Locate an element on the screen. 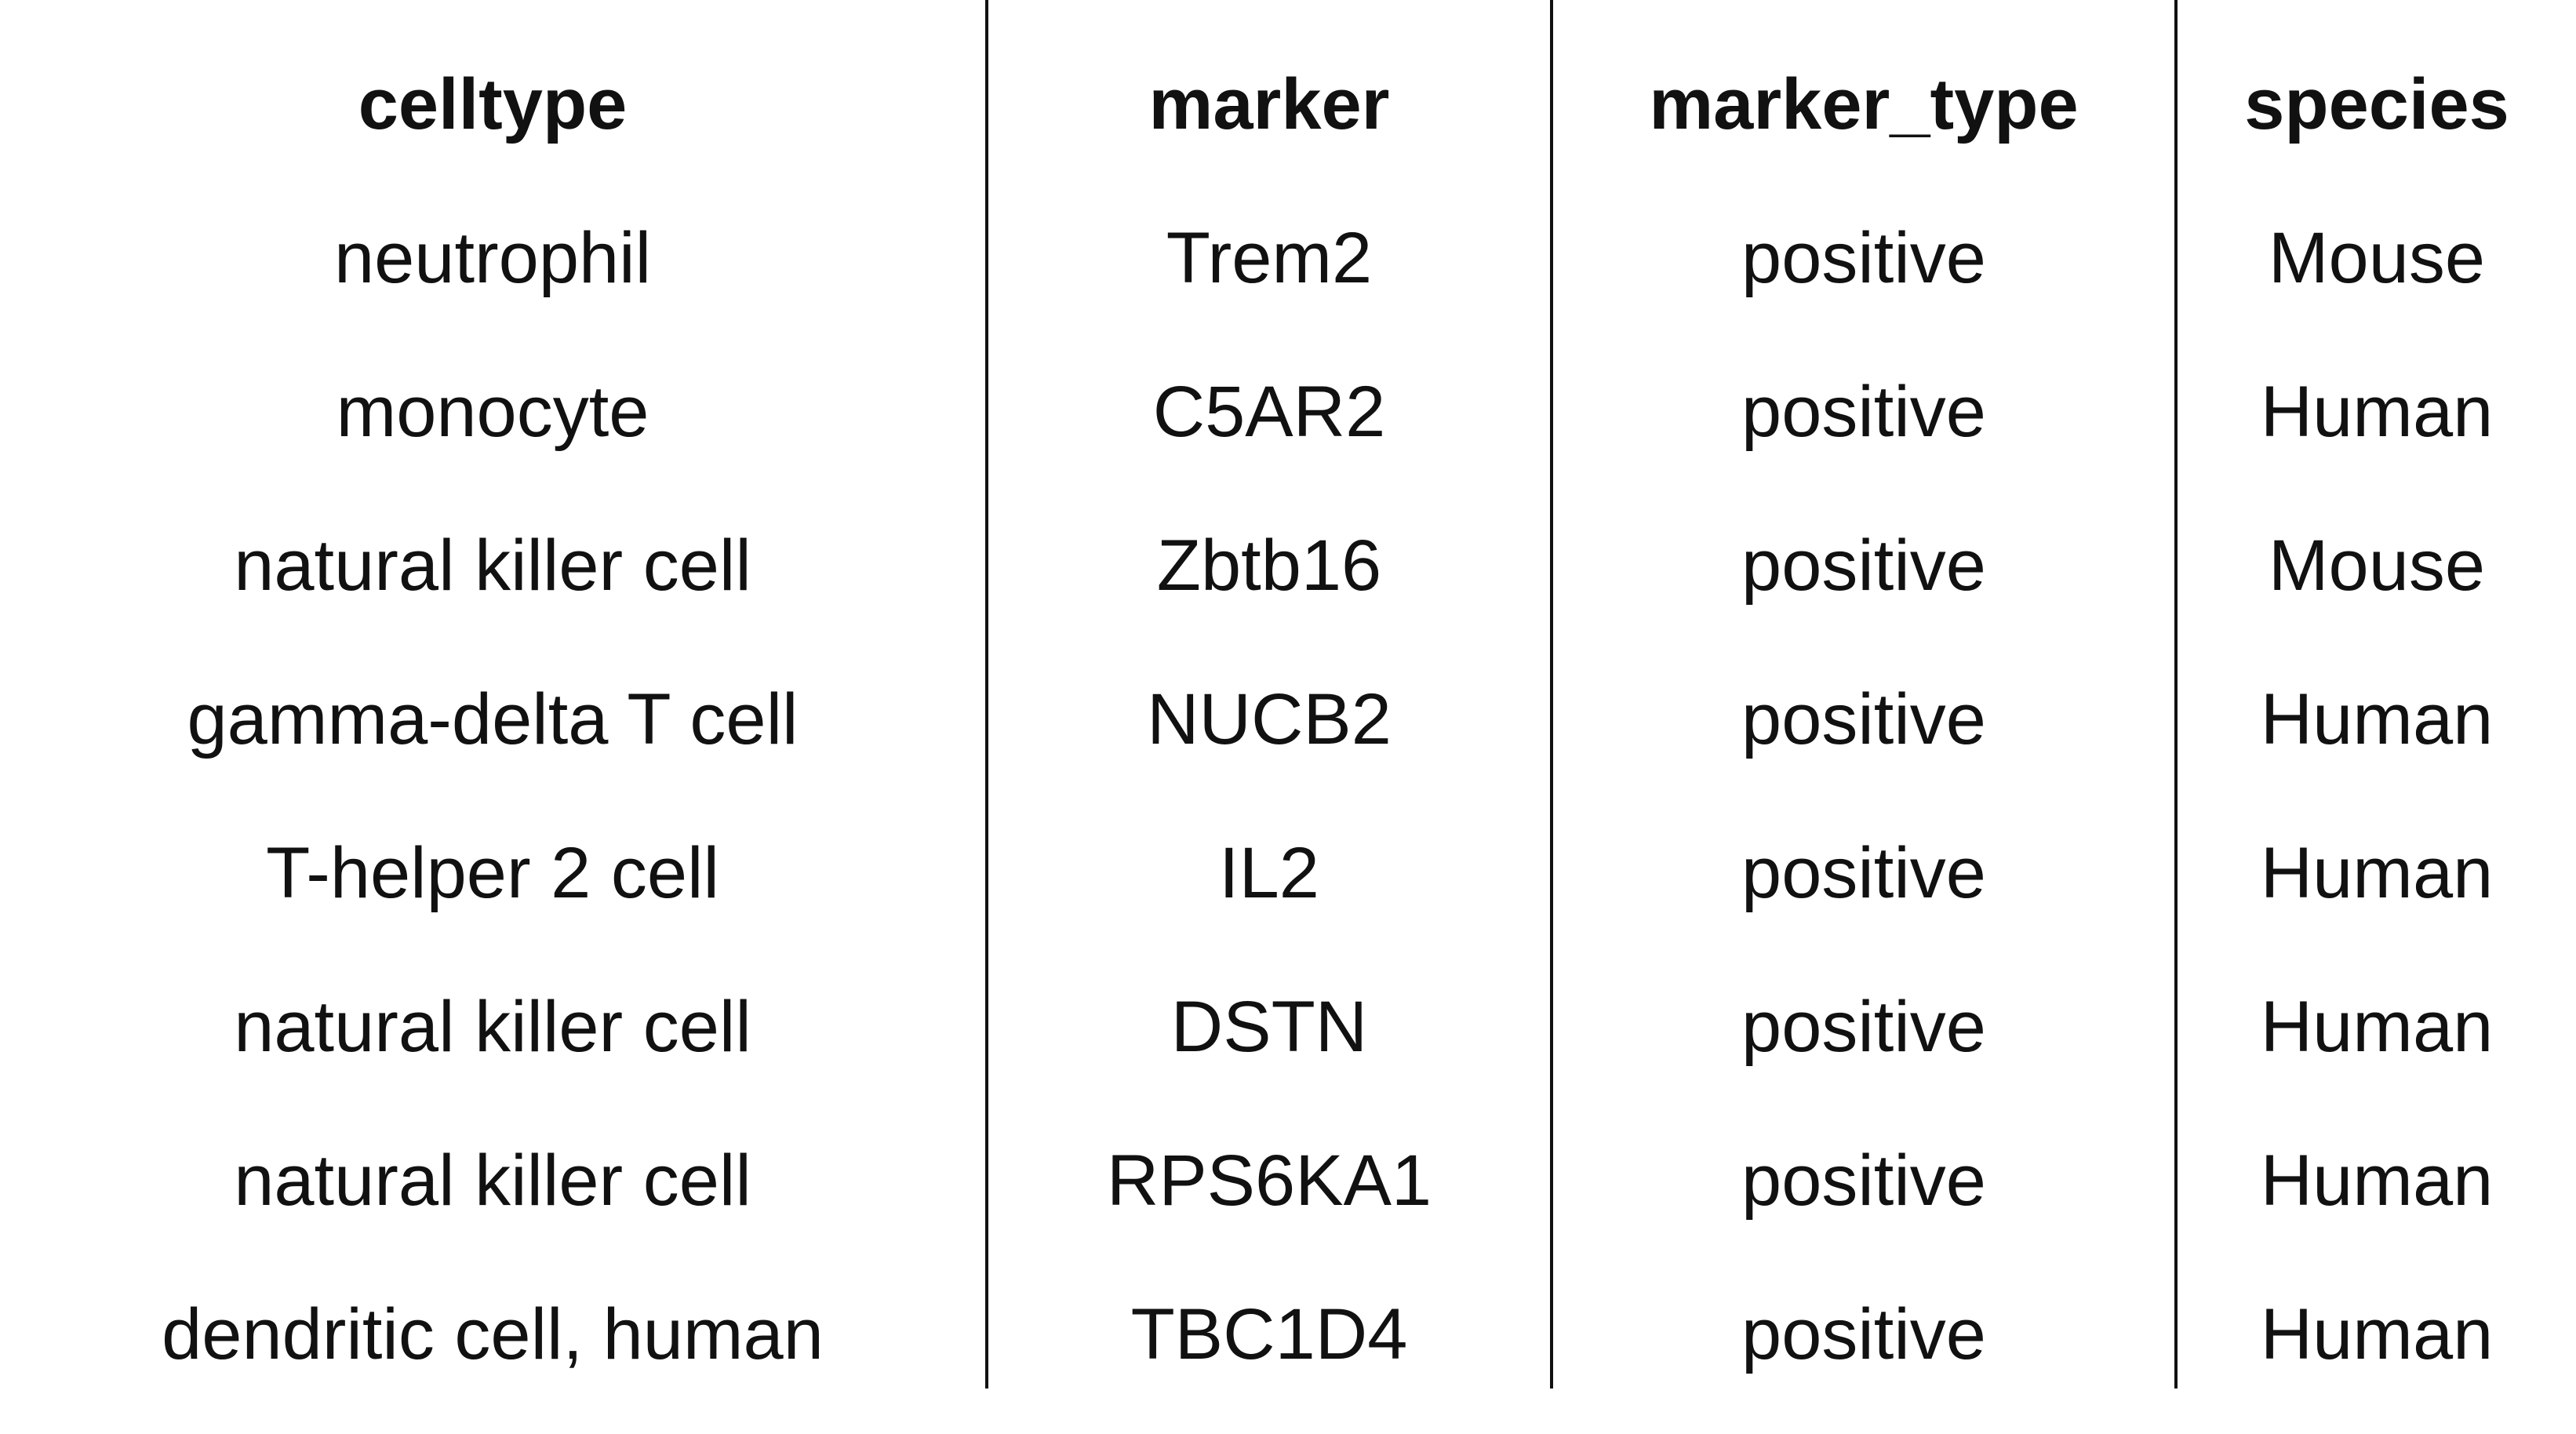 This screenshot has width=2576, height=1434. marker-cell: Trem2 is located at coordinates (1269, 258).